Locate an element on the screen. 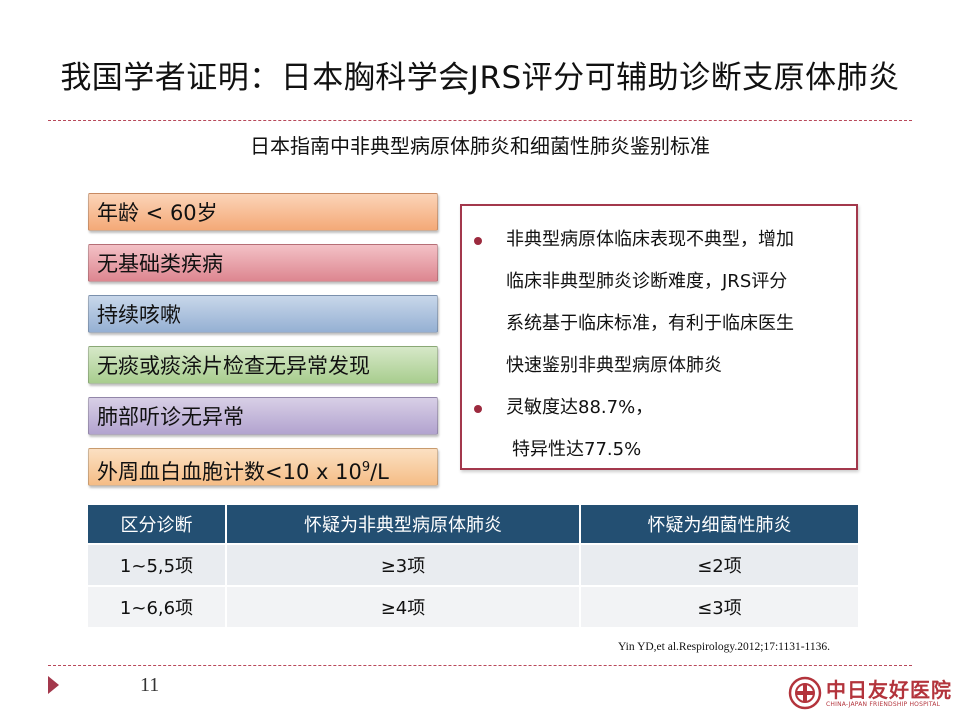 The width and height of the screenshot is (960, 720). slide-subtitle: 日本指南中非典型病原体肺炎和细菌性肺炎鉴别标准 is located at coordinates (480, 146).